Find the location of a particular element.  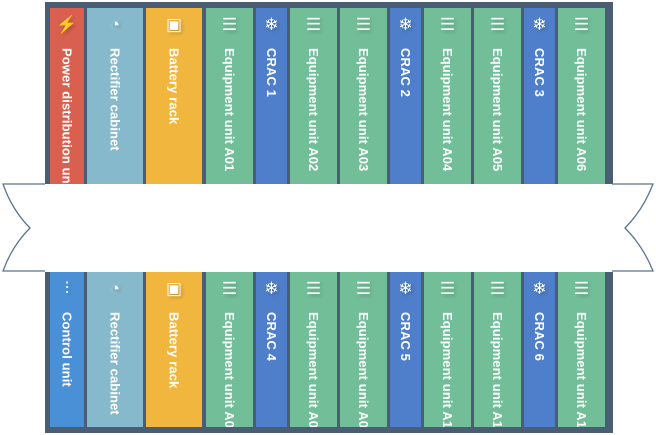

cabinet-equipment: ☰ Equipment unit A03 is located at coordinates (363, 96).